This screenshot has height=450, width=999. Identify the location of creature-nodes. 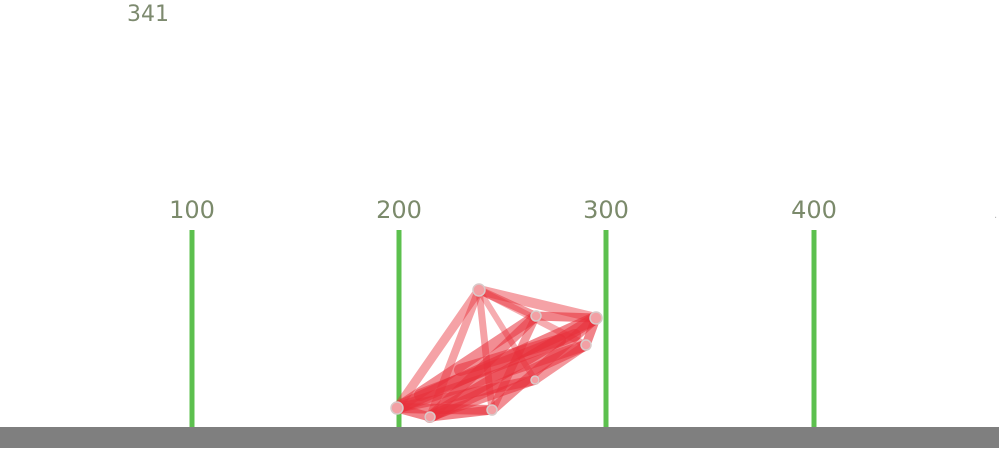
(496, 353).